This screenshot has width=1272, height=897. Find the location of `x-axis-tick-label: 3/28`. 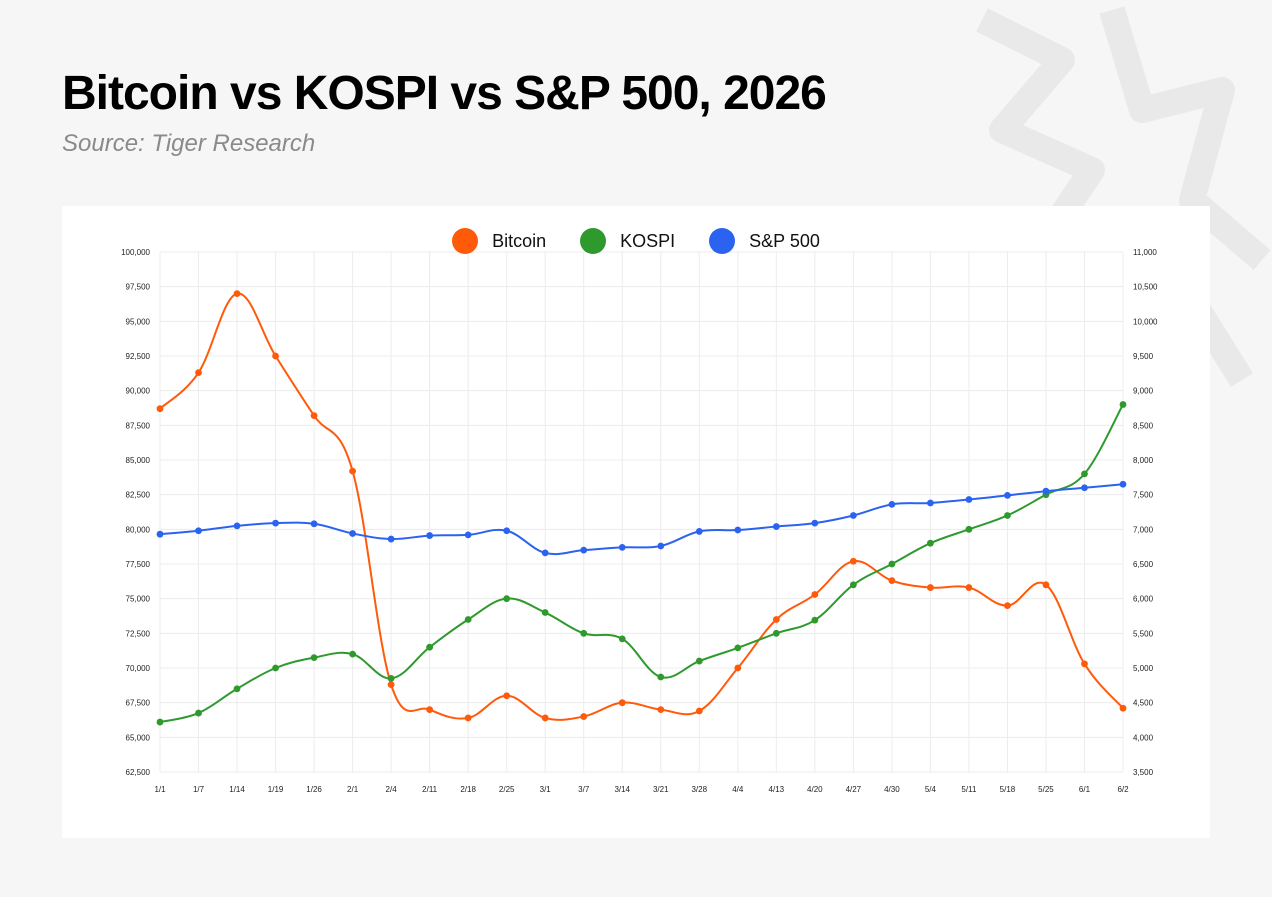

x-axis-tick-label: 3/28 is located at coordinates (699, 789).